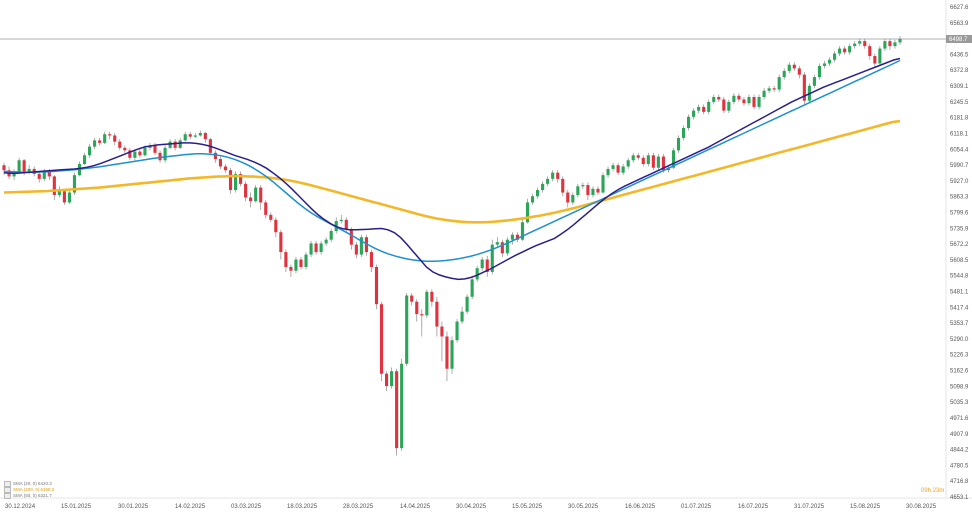 The image size is (972, 518). What do you see at coordinates (959, 103) in the screenshot?
I see `y-tick-label: 6245.5` at bounding box center [959, 103].